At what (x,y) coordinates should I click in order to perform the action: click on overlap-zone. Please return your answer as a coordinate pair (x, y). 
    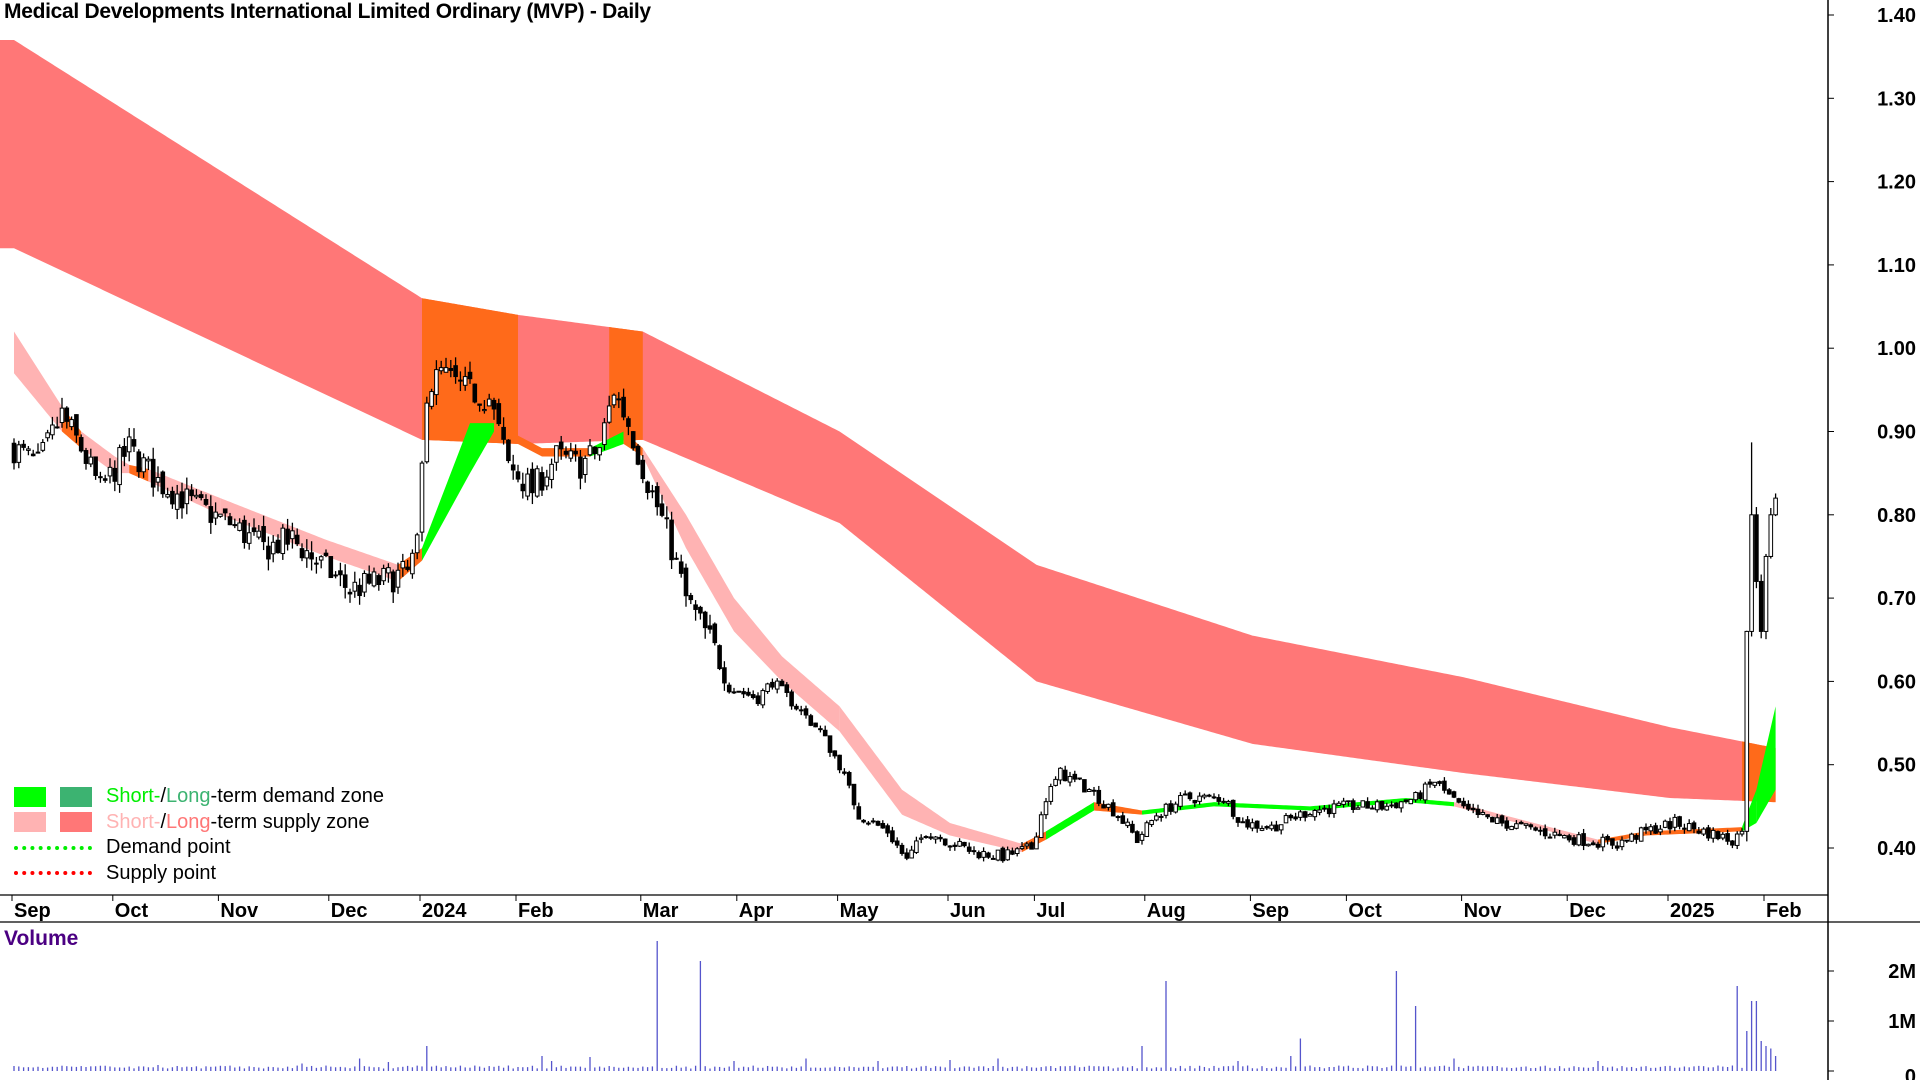
    Looking at the image, I should click on (626, 384).